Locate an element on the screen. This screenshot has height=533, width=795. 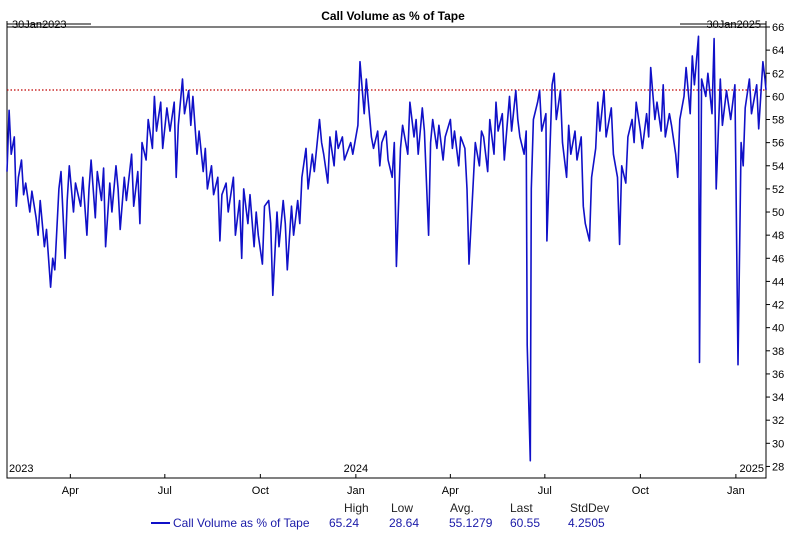
y-tick-label: 56 is located at coordinates (778, 144).